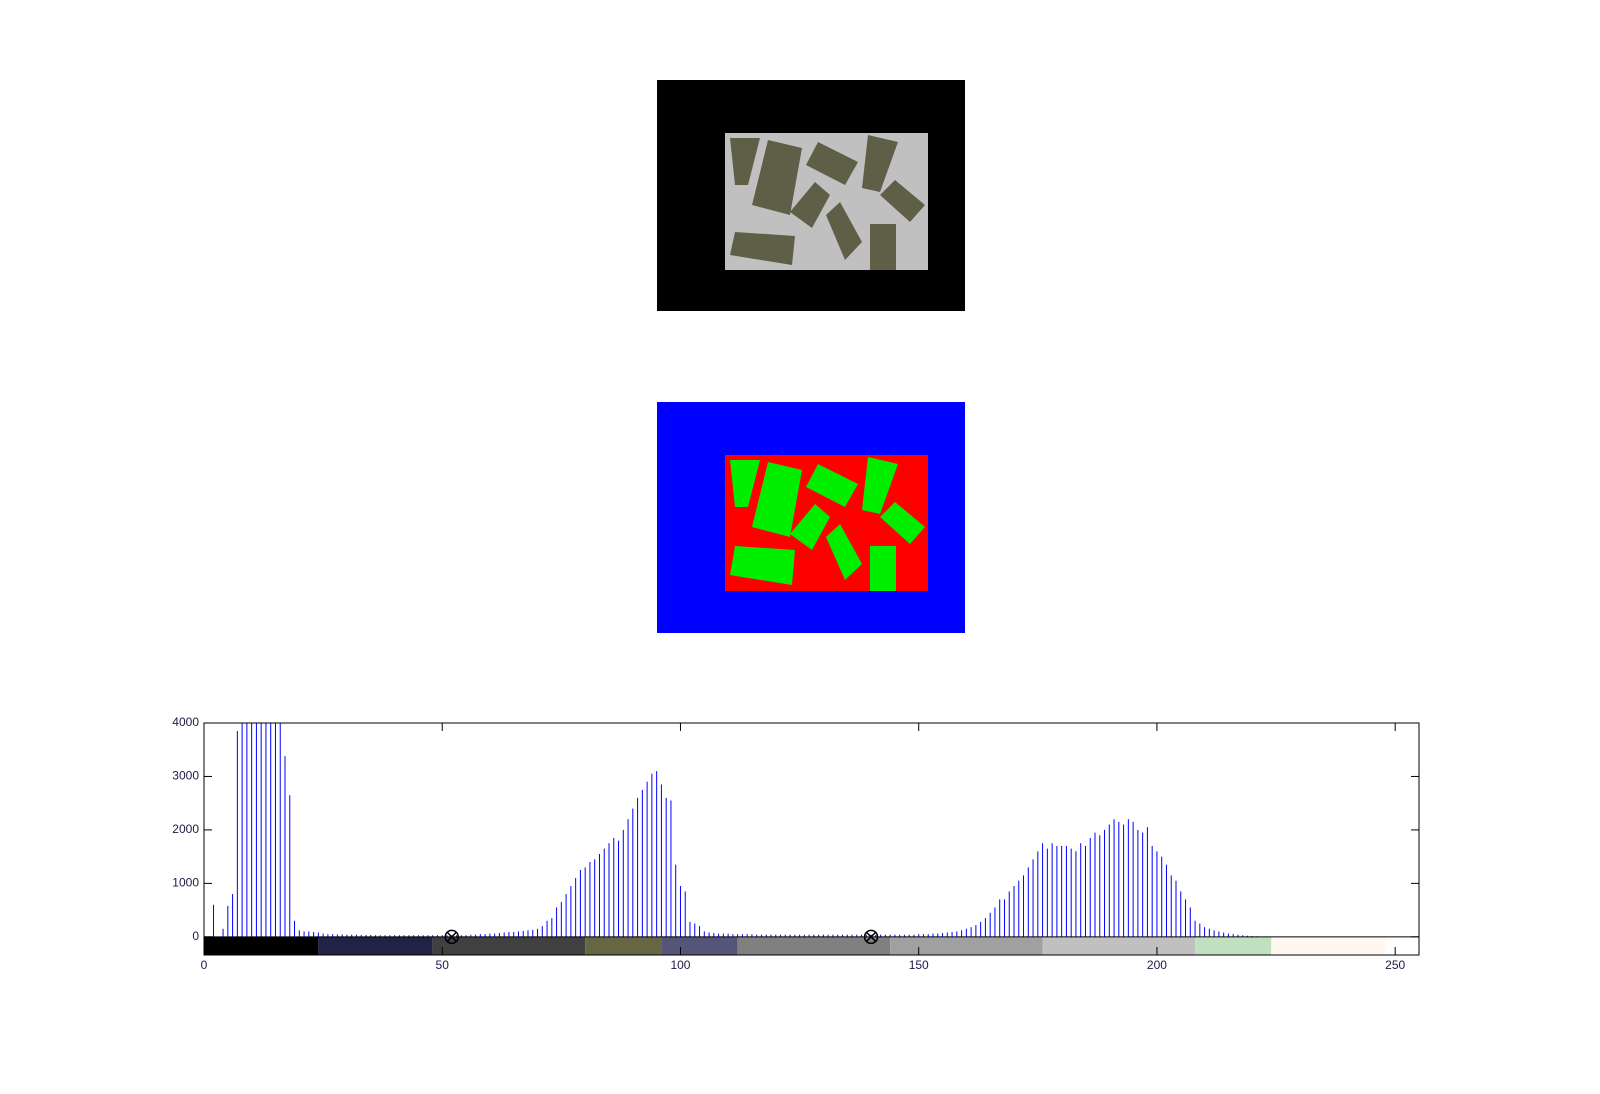  What do you see at coordinates (811, 195) in the screenshot?
I see `source-image` at bounding box center [811, 195].